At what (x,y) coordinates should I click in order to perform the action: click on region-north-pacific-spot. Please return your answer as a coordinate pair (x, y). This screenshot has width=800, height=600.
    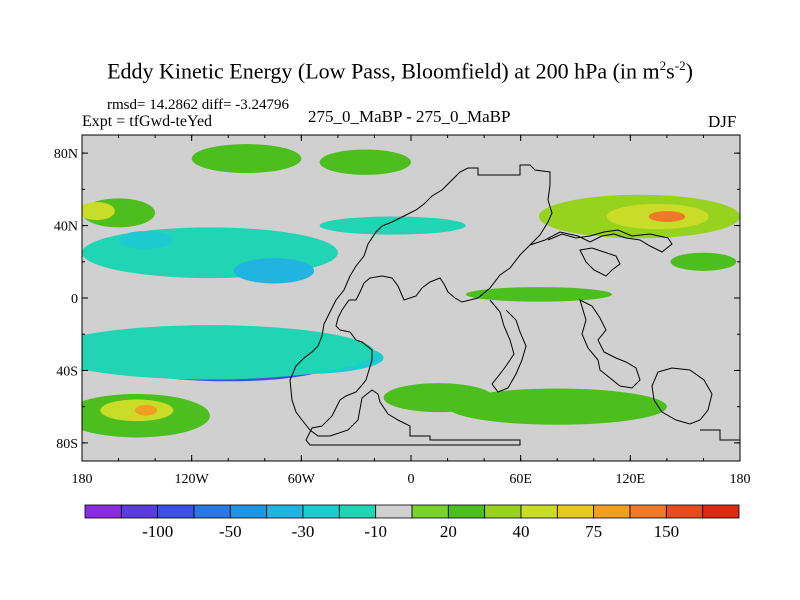
    Looking at the image, I should click on (146, 240).